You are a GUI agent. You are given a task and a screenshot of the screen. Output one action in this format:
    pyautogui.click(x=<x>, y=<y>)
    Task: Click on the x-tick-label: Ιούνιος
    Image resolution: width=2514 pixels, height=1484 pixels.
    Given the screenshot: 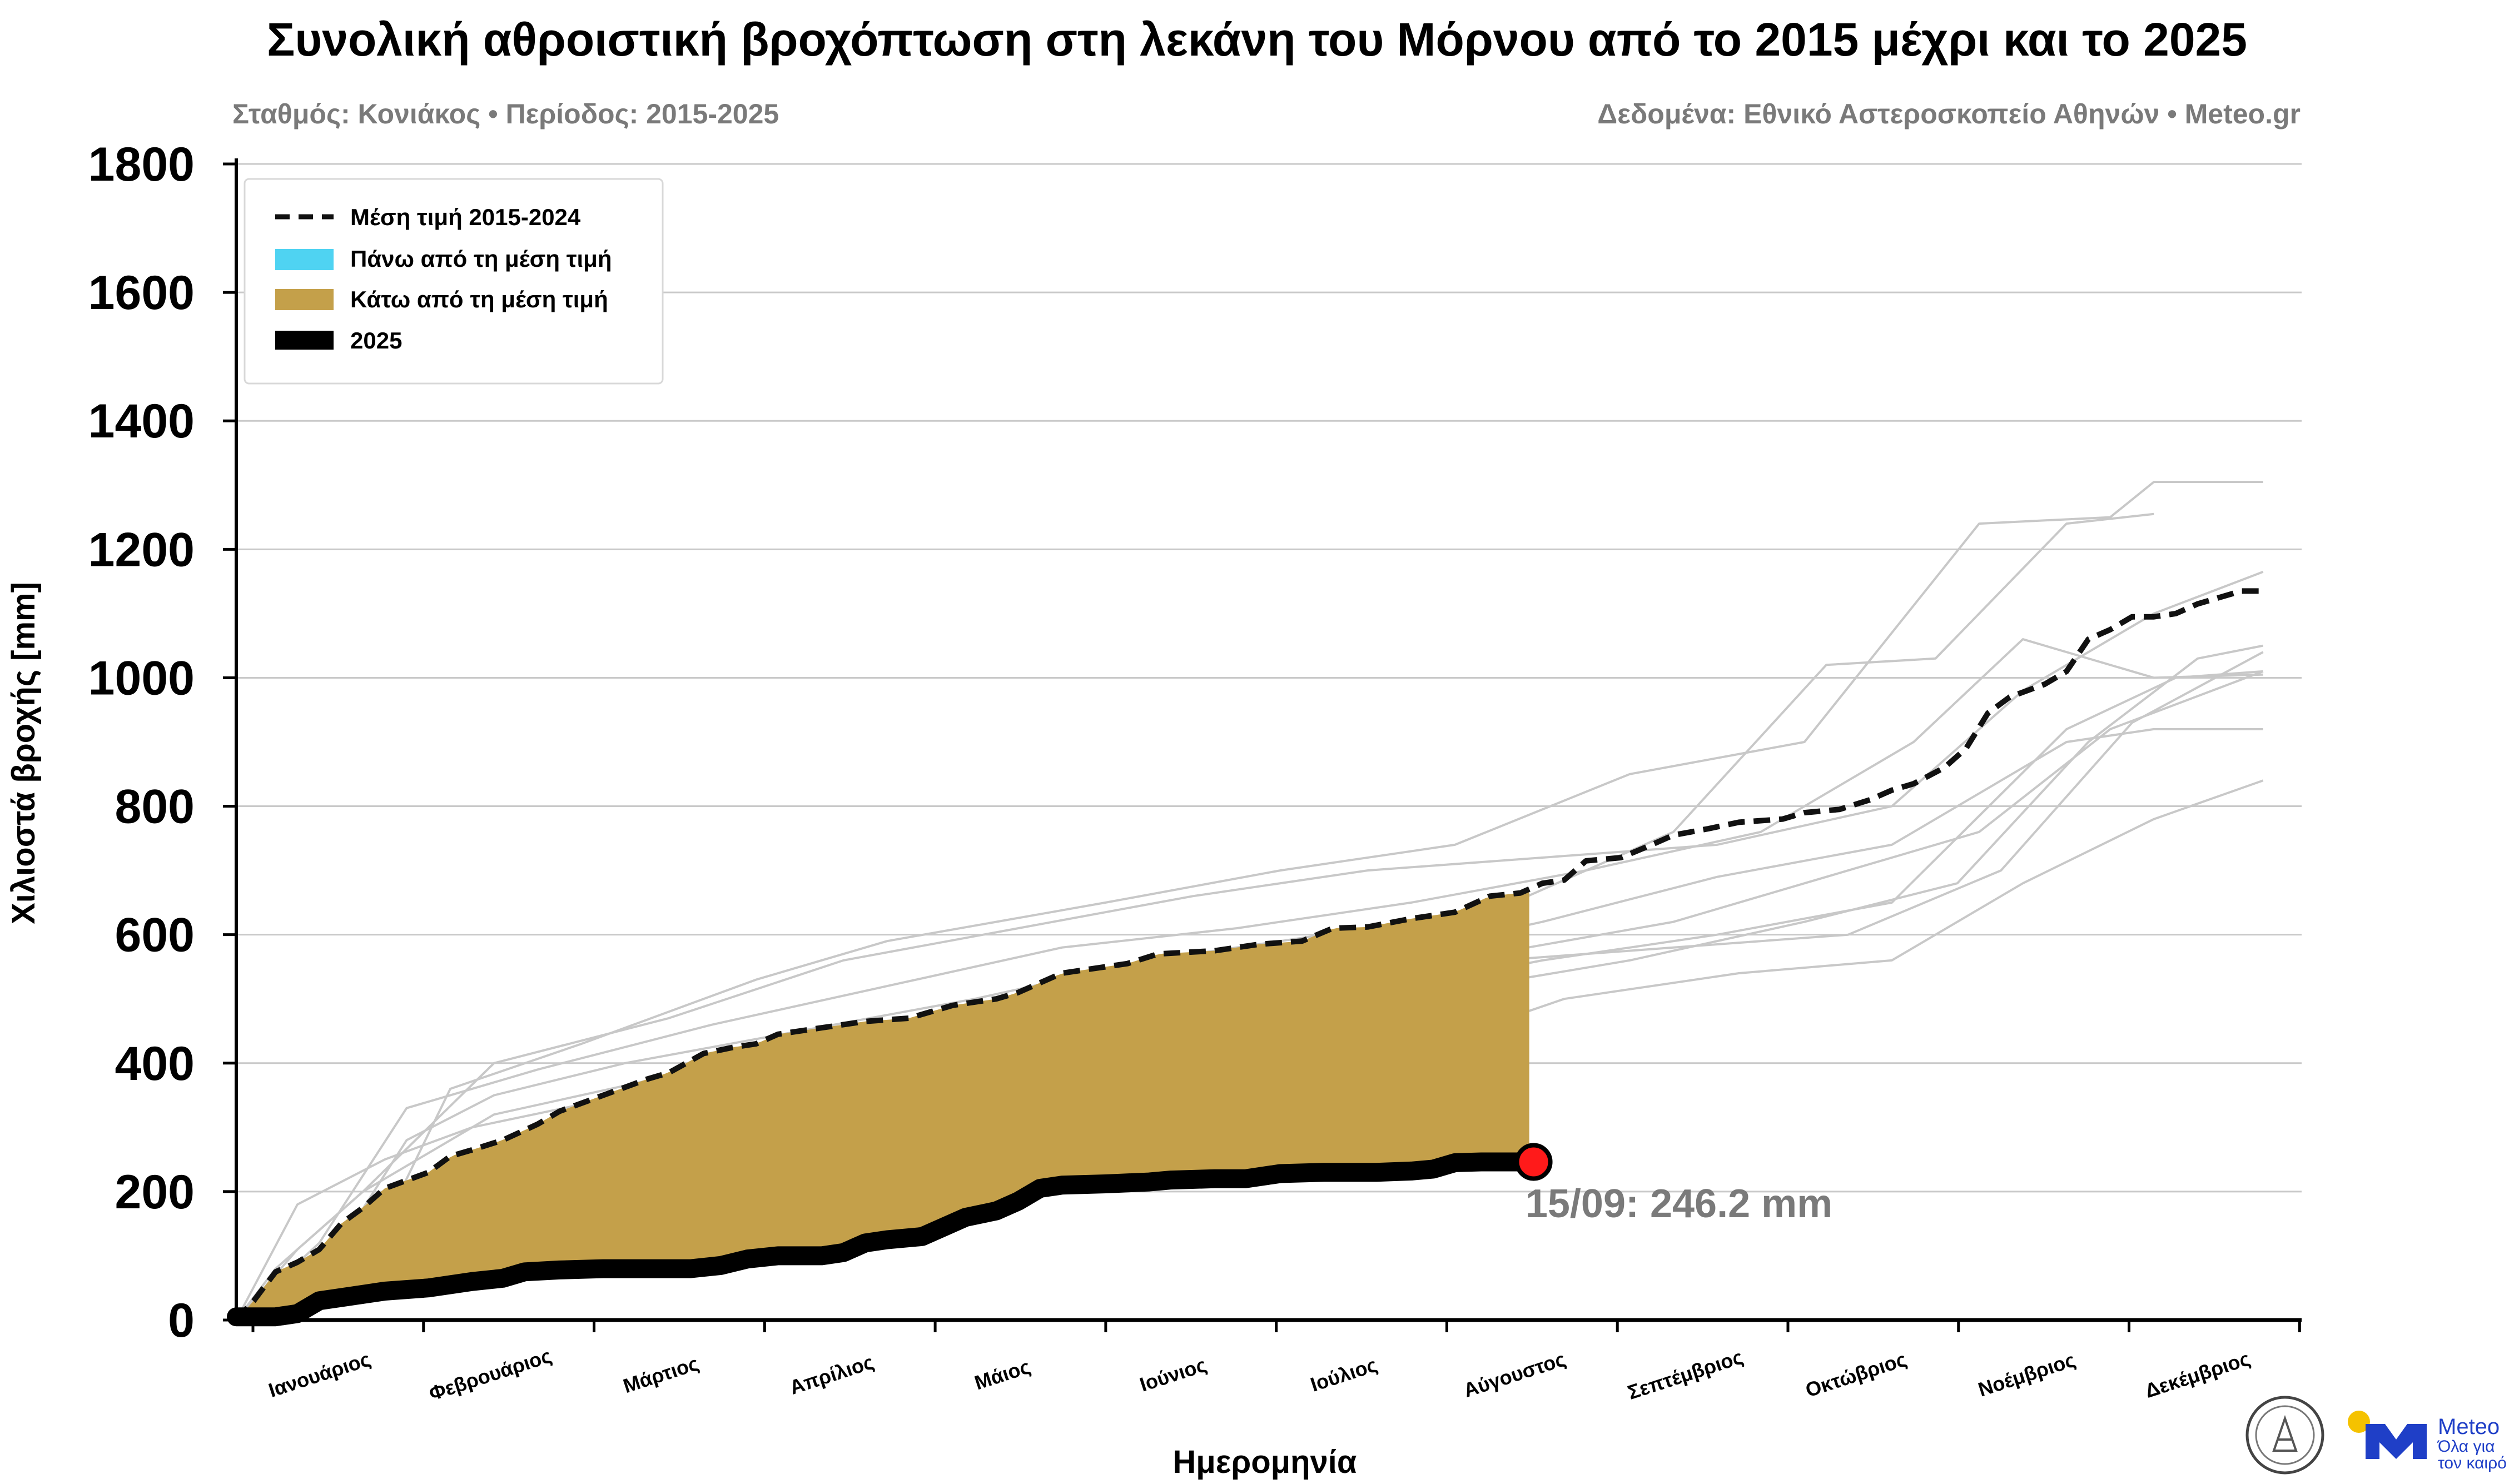 What is the action you would take?
    pyautogui.click(x=1173, y=1375)
    